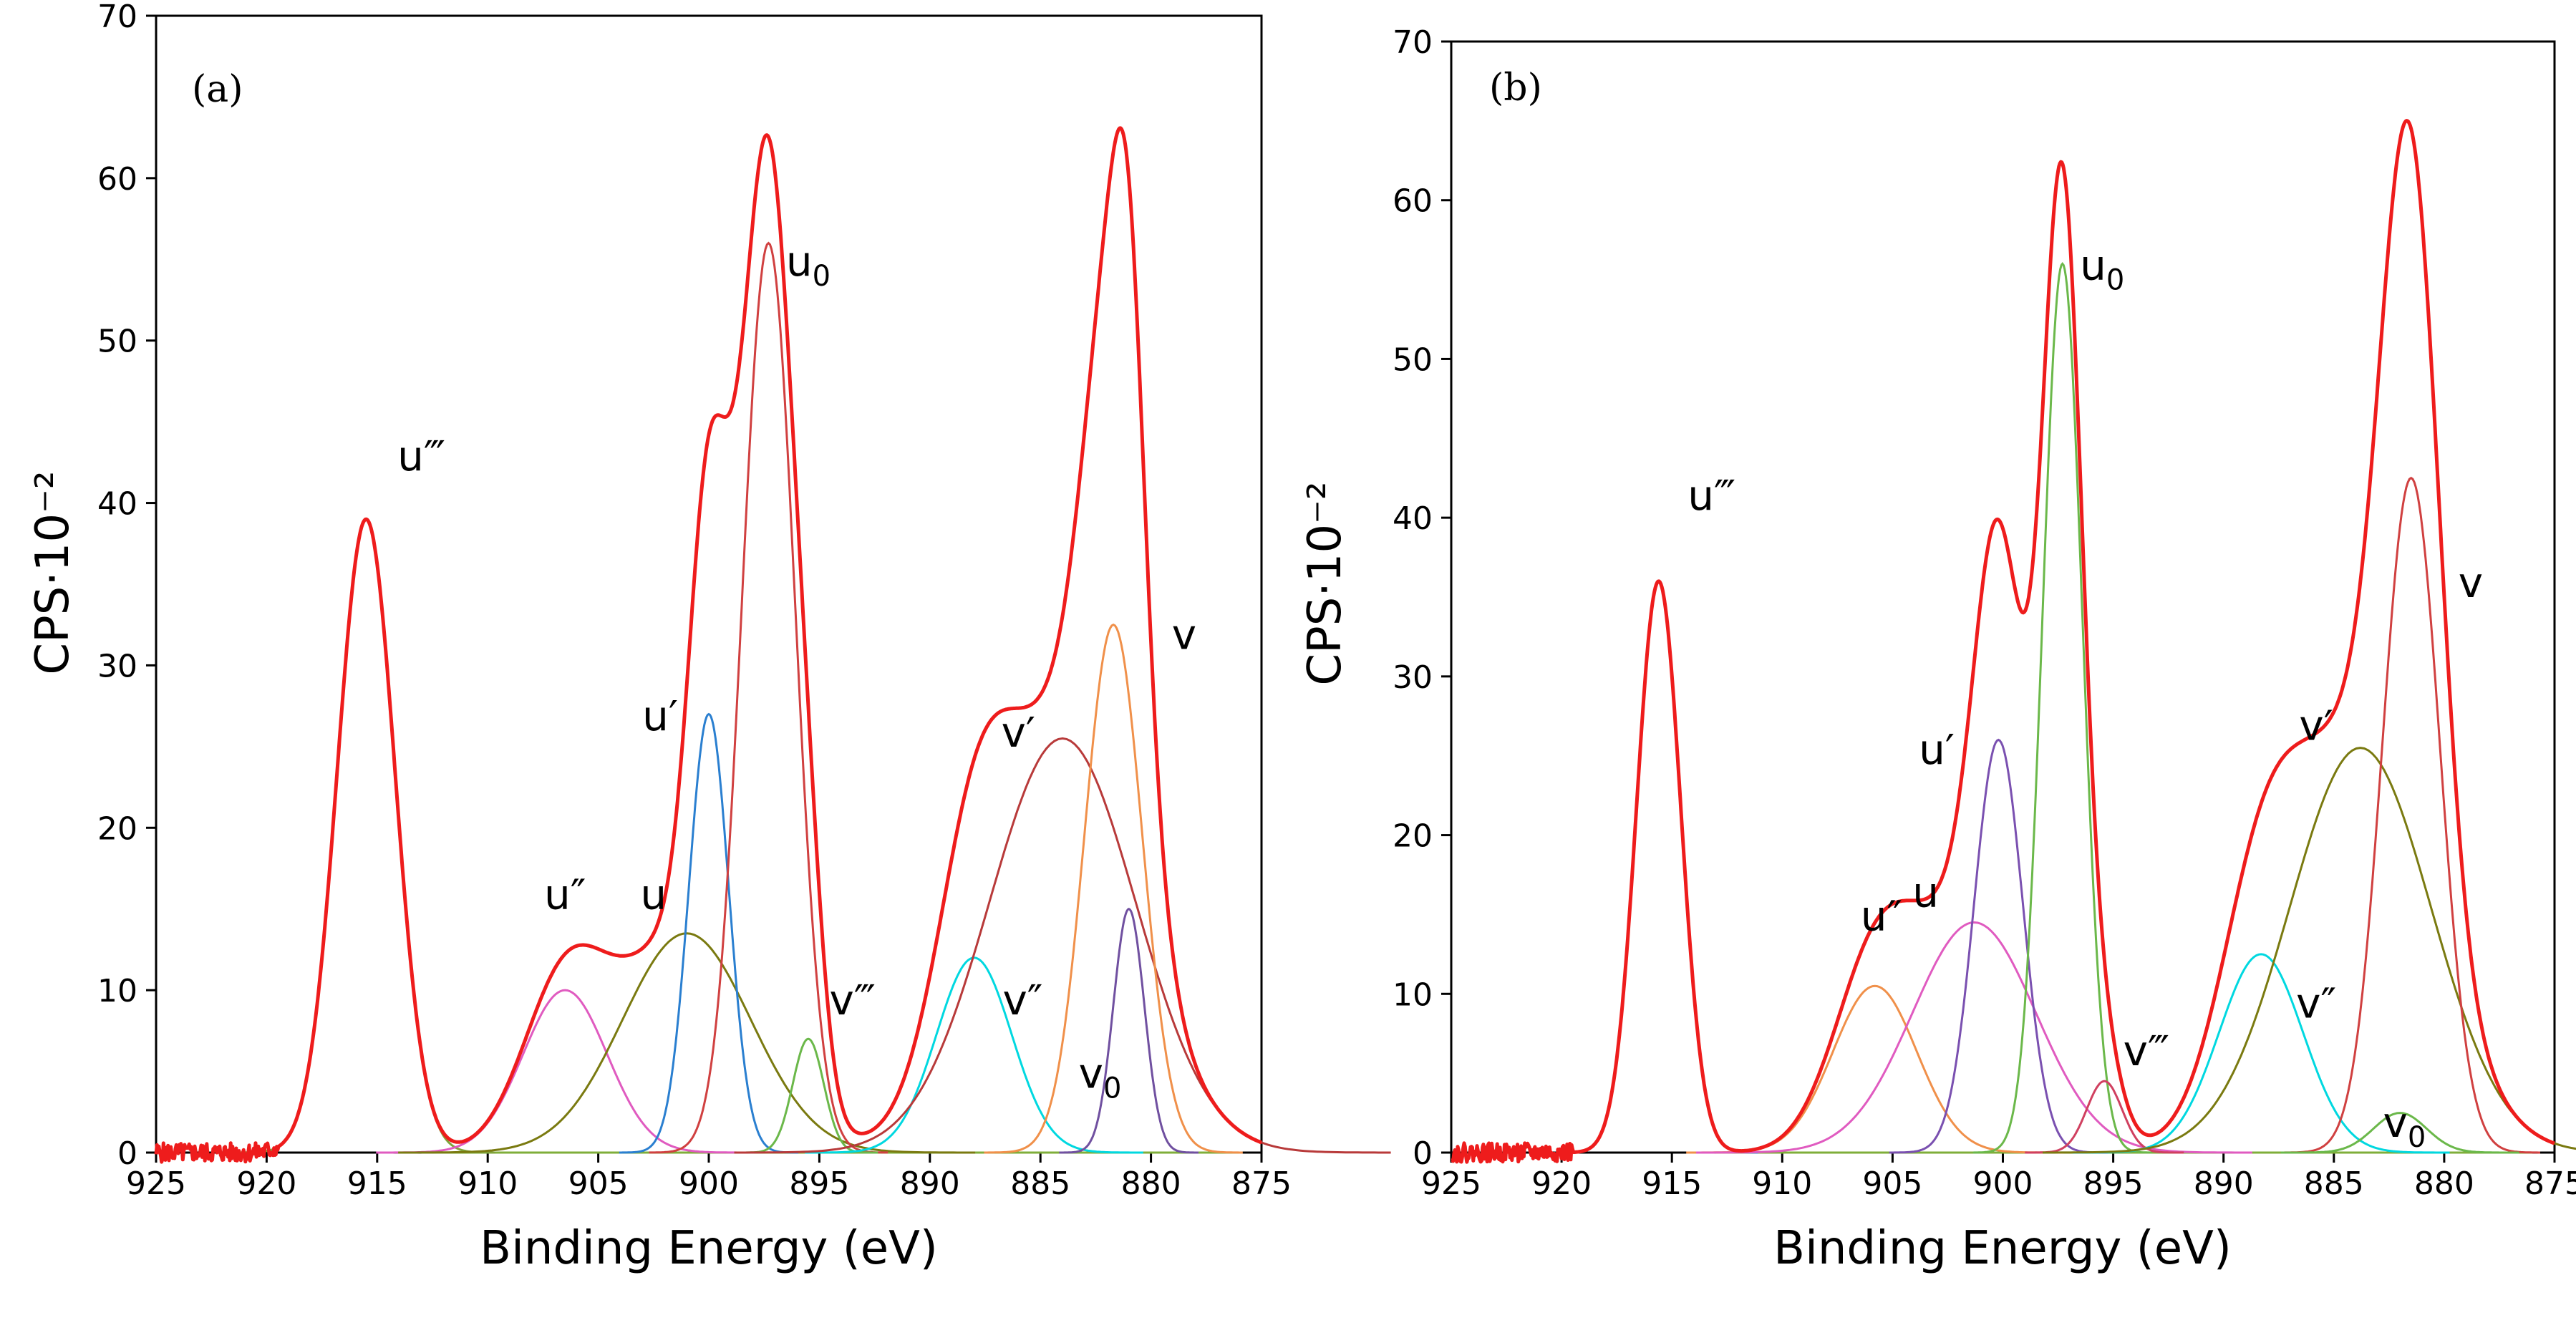  What do you see at coordinates (565, 1071) in the screenshot?
I see `component-peak-u″` at bounding box center [565, 1071].